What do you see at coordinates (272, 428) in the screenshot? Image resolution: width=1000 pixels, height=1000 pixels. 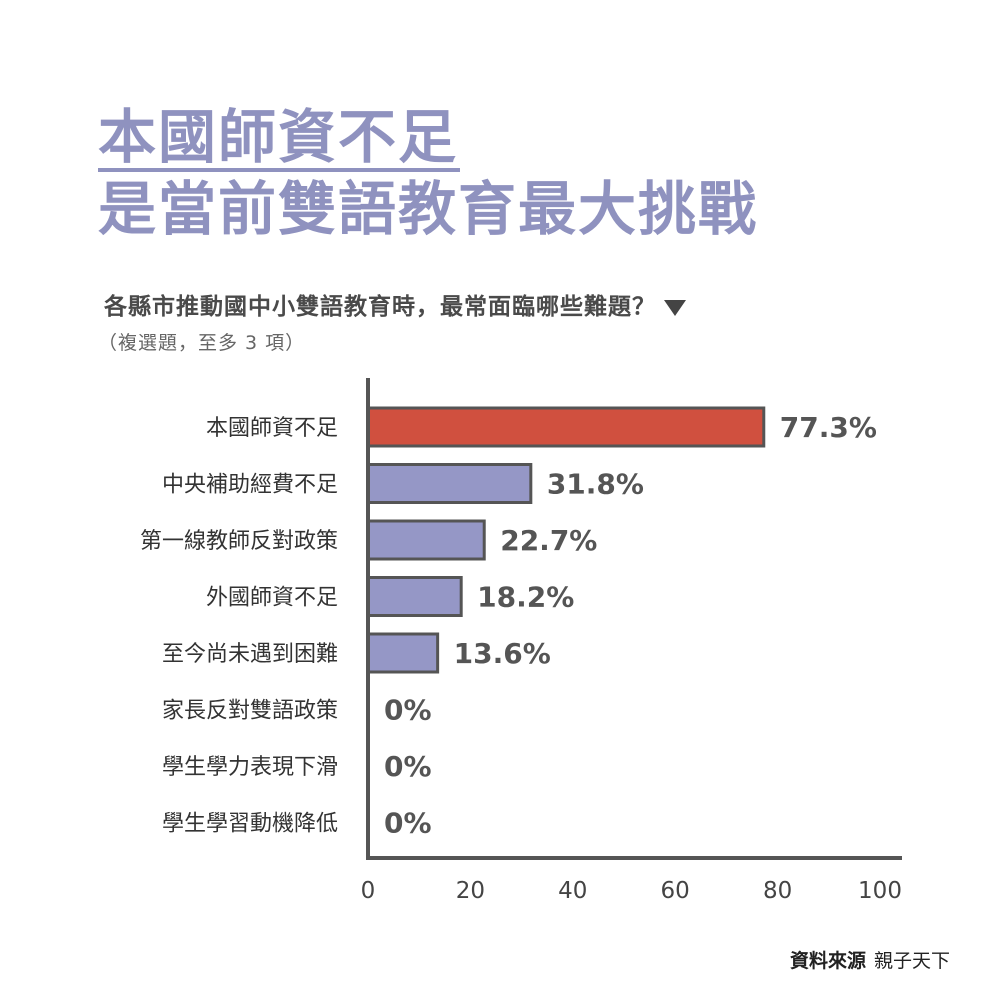 I see `category-label-0: 本國師資不足` at bounding box center [272, 428].